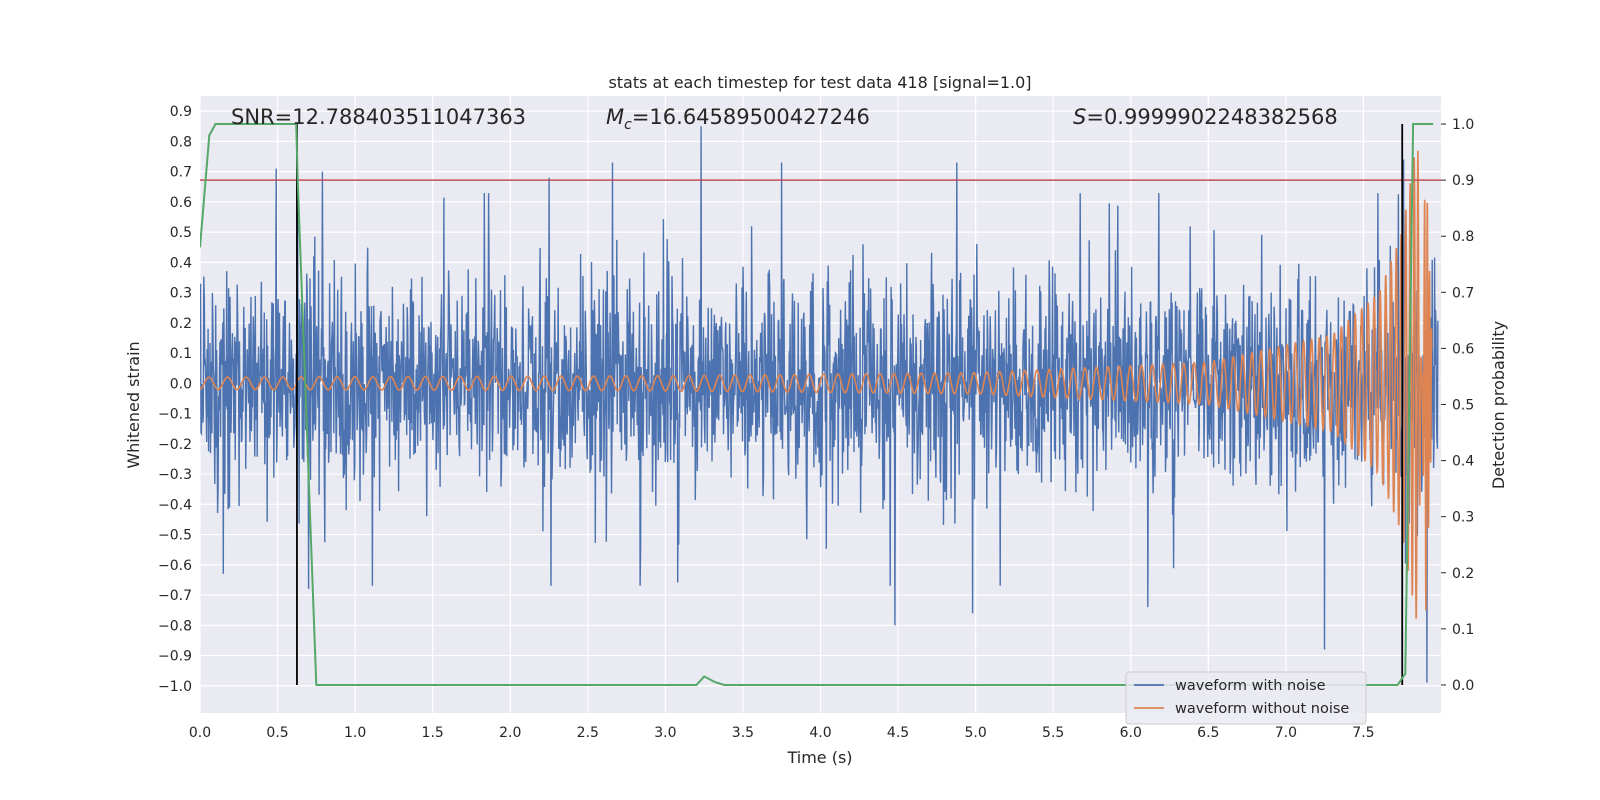 The width and height of the screenshot is (1600, 800). I want to click on y-tick-label: −0.6, so click(175, 566).